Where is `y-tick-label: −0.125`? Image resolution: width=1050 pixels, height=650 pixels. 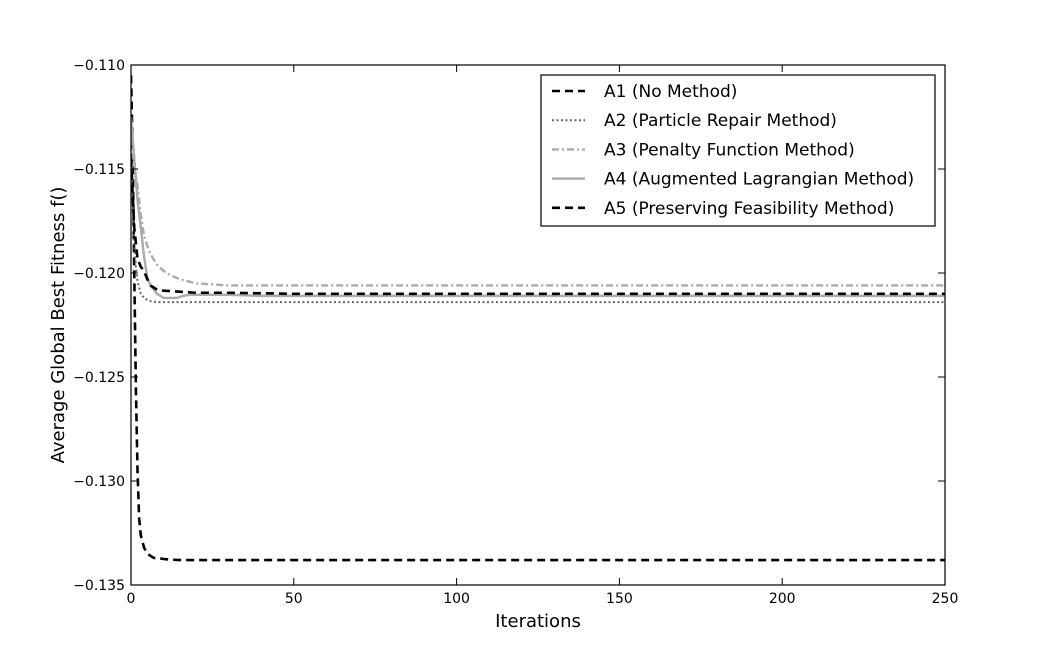 y-tick-label: −0.125 is located at coordinates (99, 378).